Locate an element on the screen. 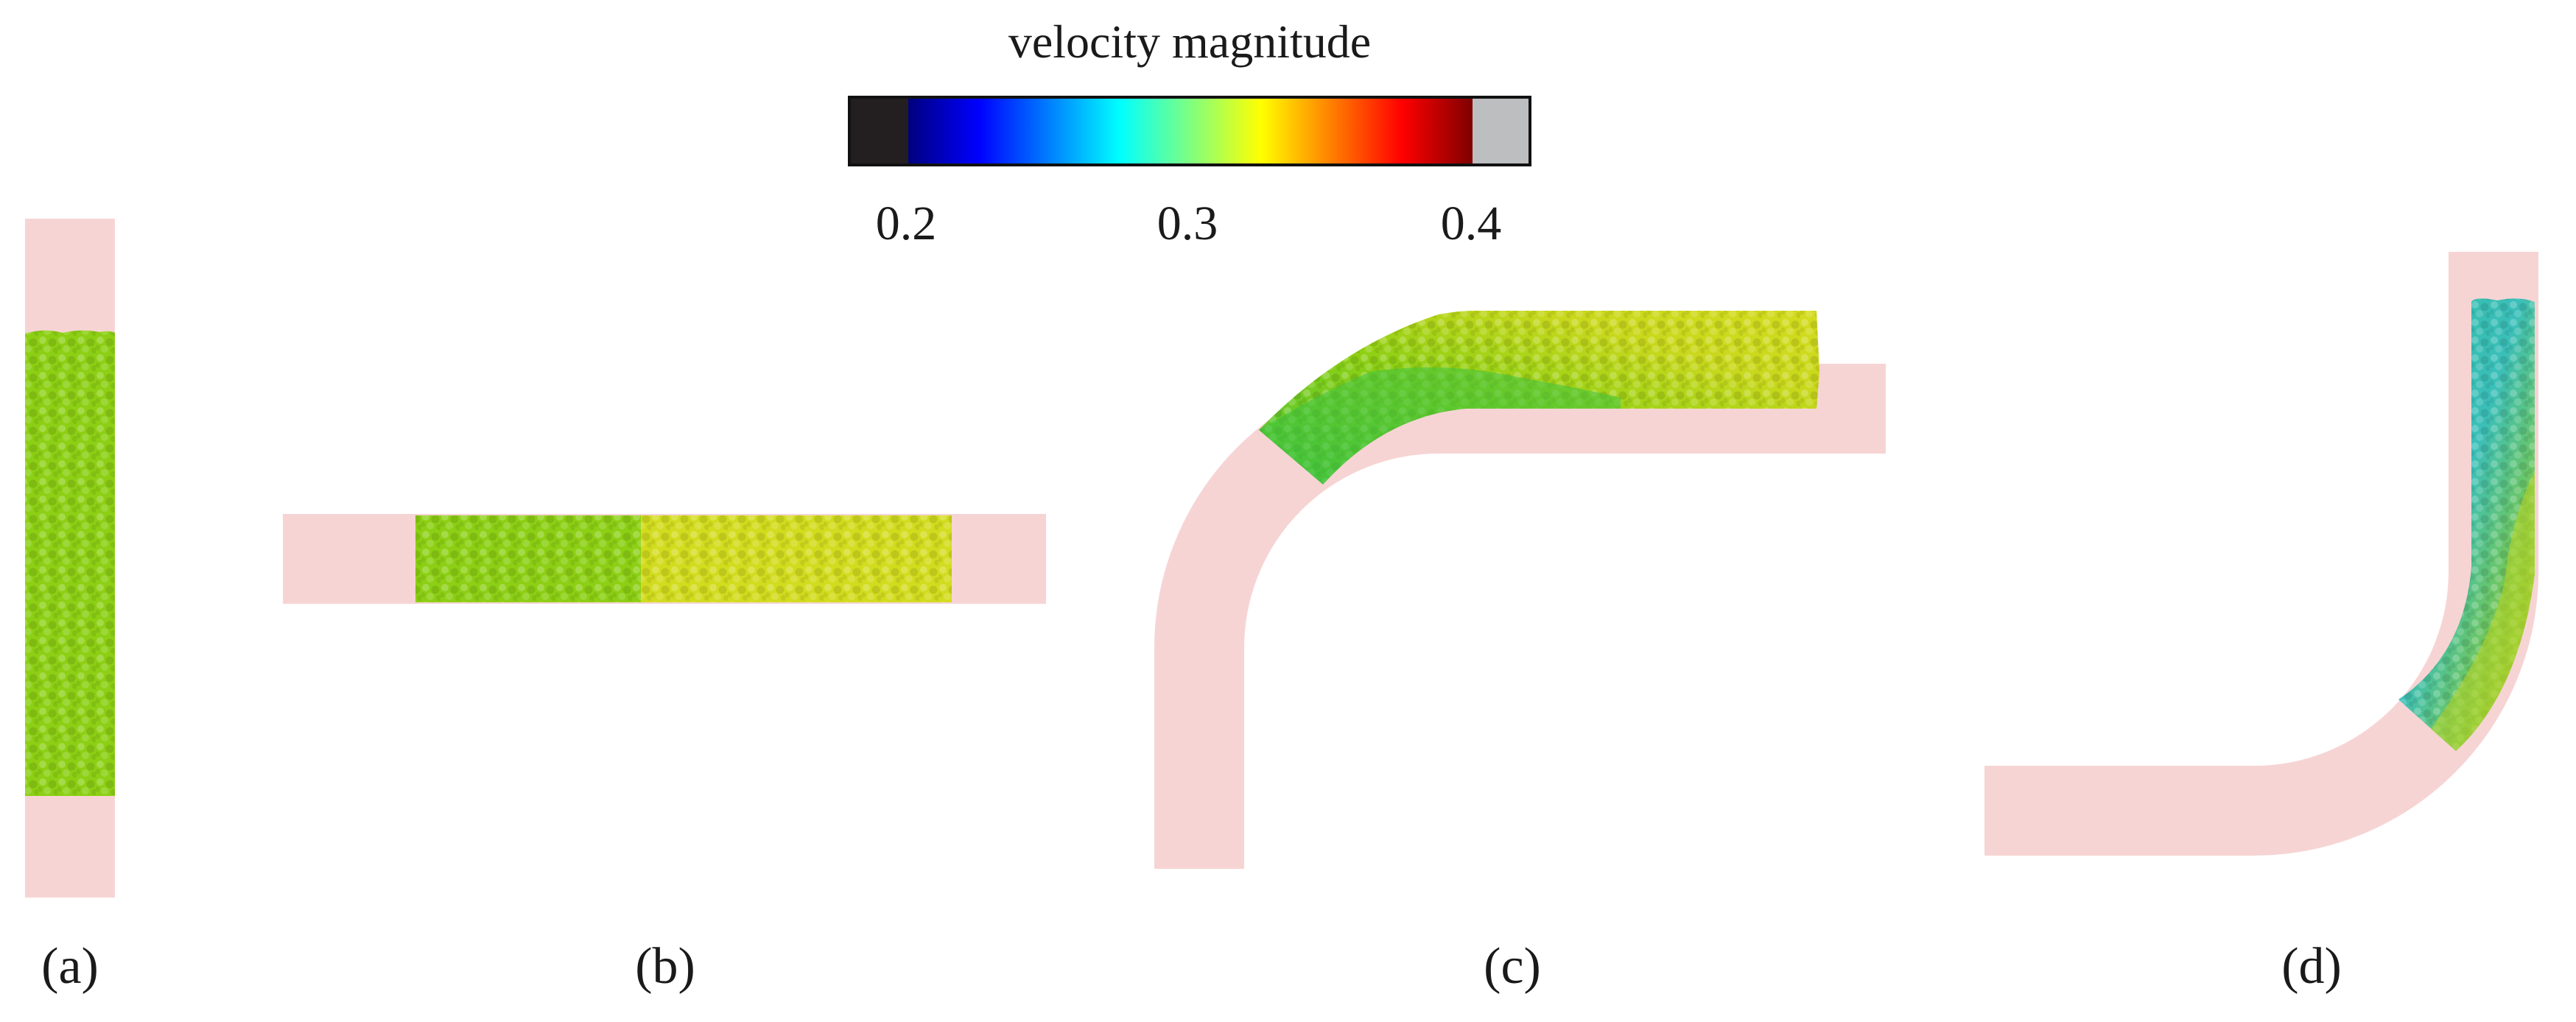 The width and height of the screenshot is (2576, 1022). colorbar-over-swatch is located at coordinates (1501, 131).